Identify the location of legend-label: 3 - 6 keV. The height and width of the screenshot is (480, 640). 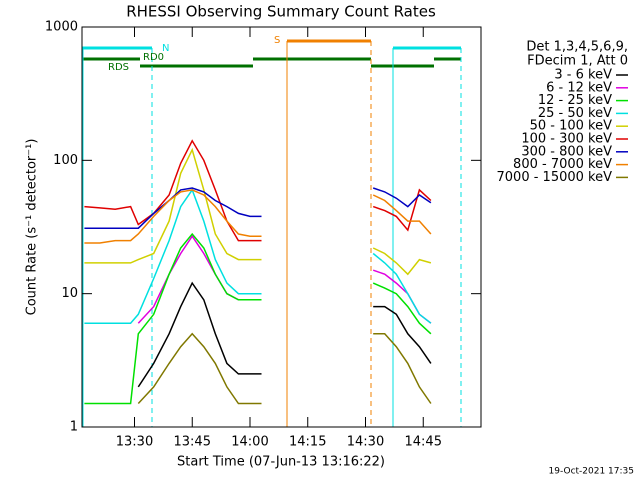
(583, 75).